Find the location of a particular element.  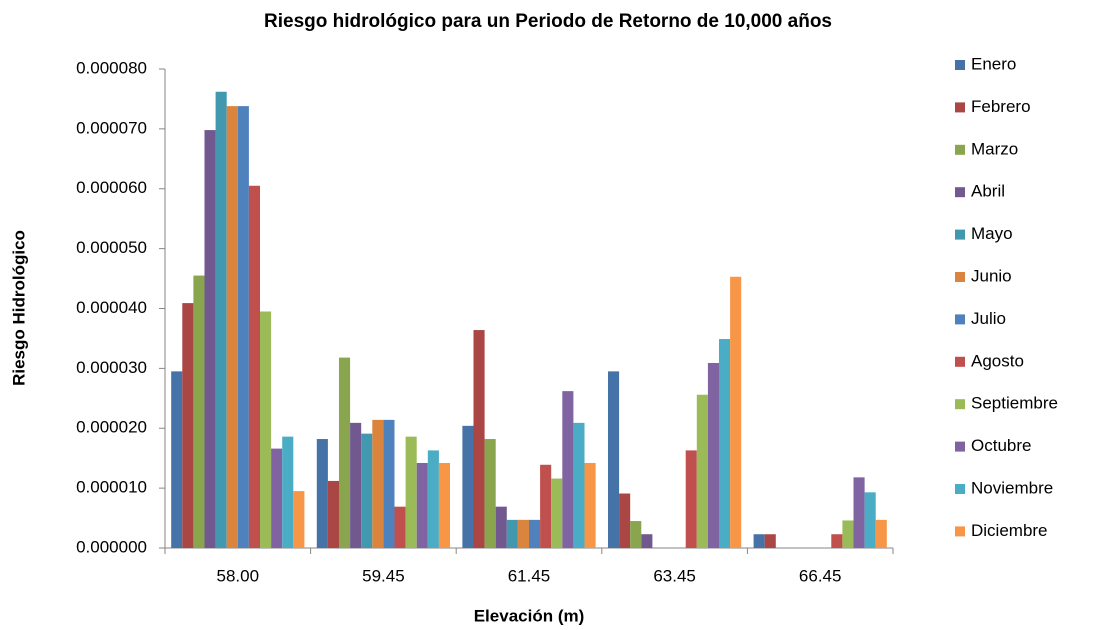

x-tick-label: 58.00 is located at coordinates (238, 575).